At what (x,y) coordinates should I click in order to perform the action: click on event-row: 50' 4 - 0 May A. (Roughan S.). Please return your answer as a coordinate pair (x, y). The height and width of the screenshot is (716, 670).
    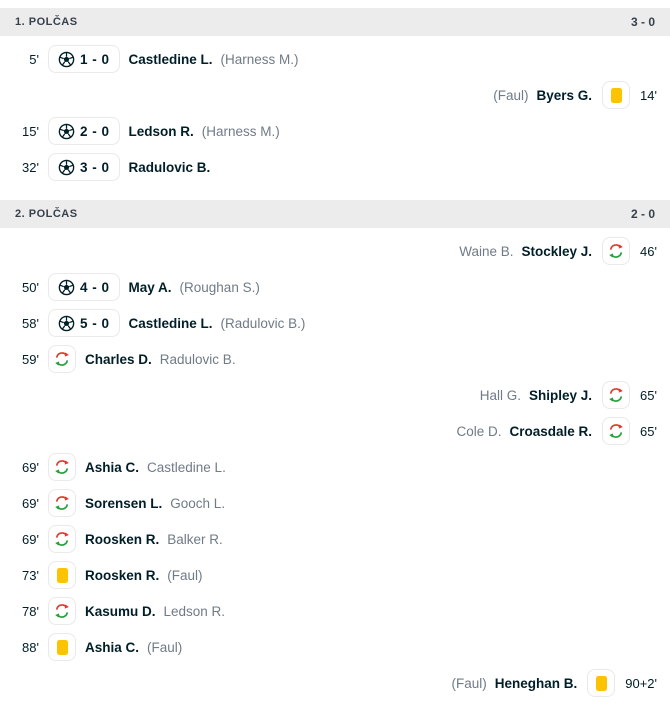
    Looking at the image, I should click on (335, 287).